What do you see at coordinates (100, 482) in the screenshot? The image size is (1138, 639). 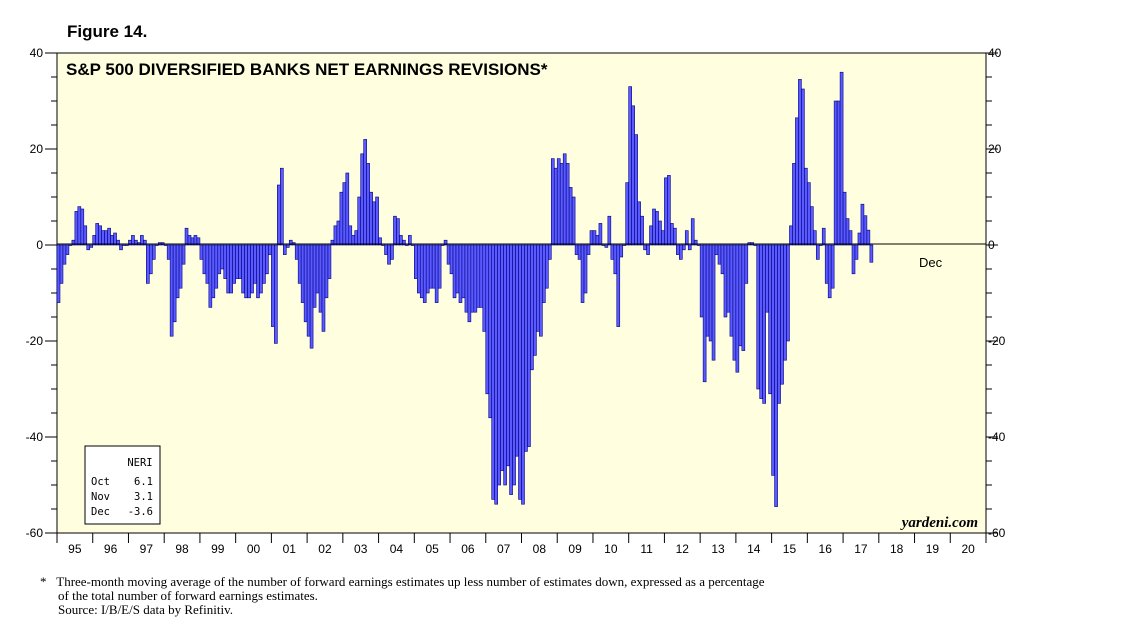 I see `legend-month: Oct` at bounding box center [100, 482].